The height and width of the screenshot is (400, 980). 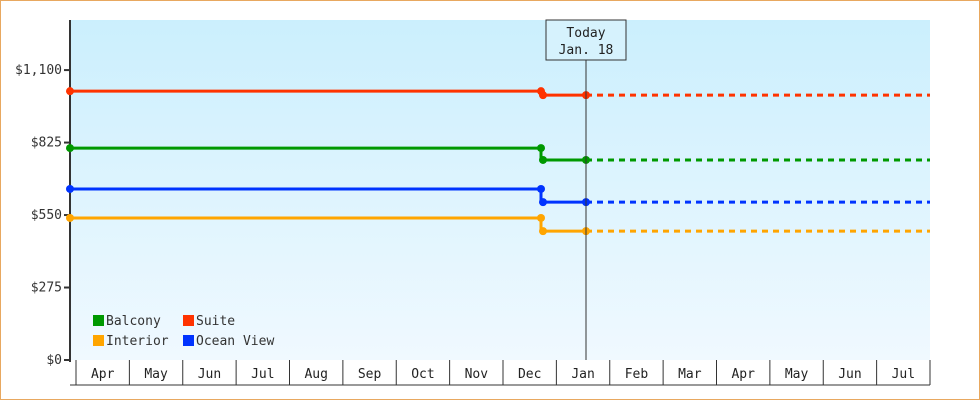 I want to click on legend-label: Interior, so click(x=137, y=341).